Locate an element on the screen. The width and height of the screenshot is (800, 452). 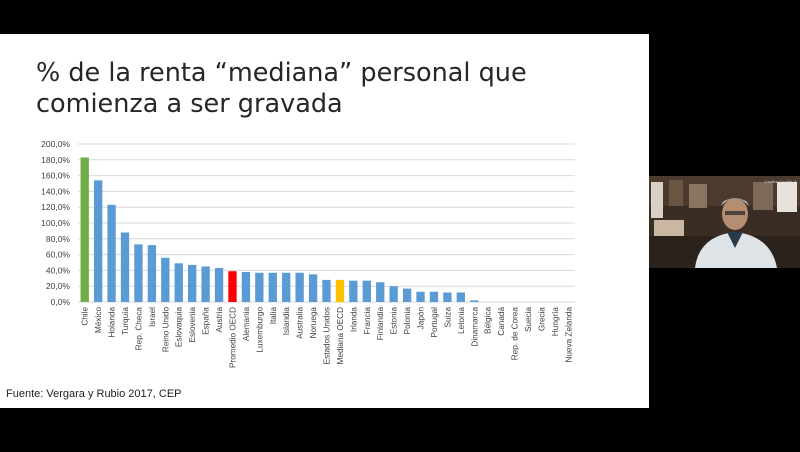
x-tick-label: Grecia is located at coordinates (541, 319).